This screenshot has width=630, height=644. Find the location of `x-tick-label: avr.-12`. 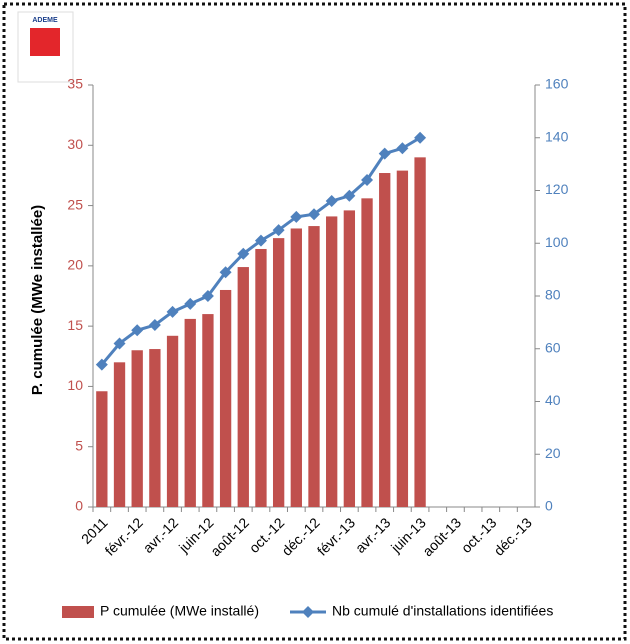

x-tick-label: avr.-12 is located at coordinates (161, 535).